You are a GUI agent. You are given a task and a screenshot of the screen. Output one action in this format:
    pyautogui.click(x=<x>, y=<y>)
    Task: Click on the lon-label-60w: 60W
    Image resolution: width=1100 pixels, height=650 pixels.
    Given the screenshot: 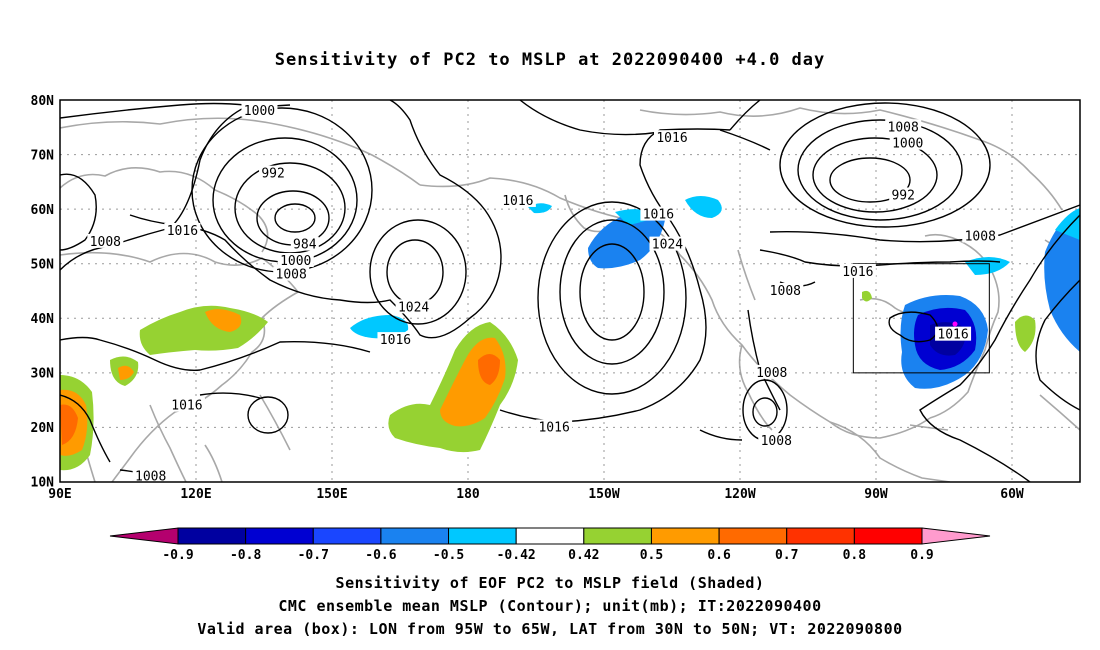 What is the action you would take?
    pyautogui.click(x=1012, y=494)
    